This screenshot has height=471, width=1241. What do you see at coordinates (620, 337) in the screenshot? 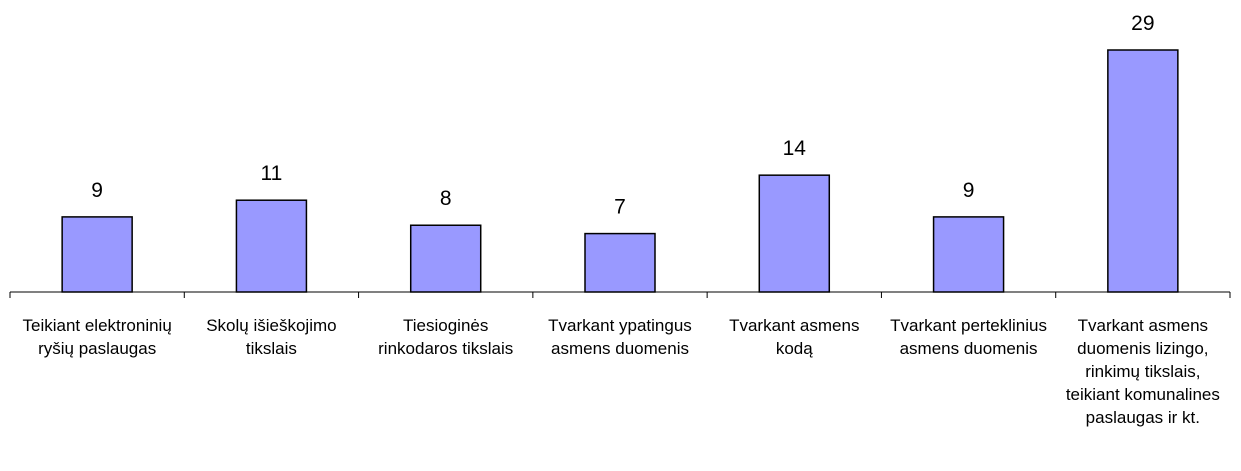
I see `x-tick-label: Tvarkant ypatingus asmens duomenis` at bounding box center [620, 337].